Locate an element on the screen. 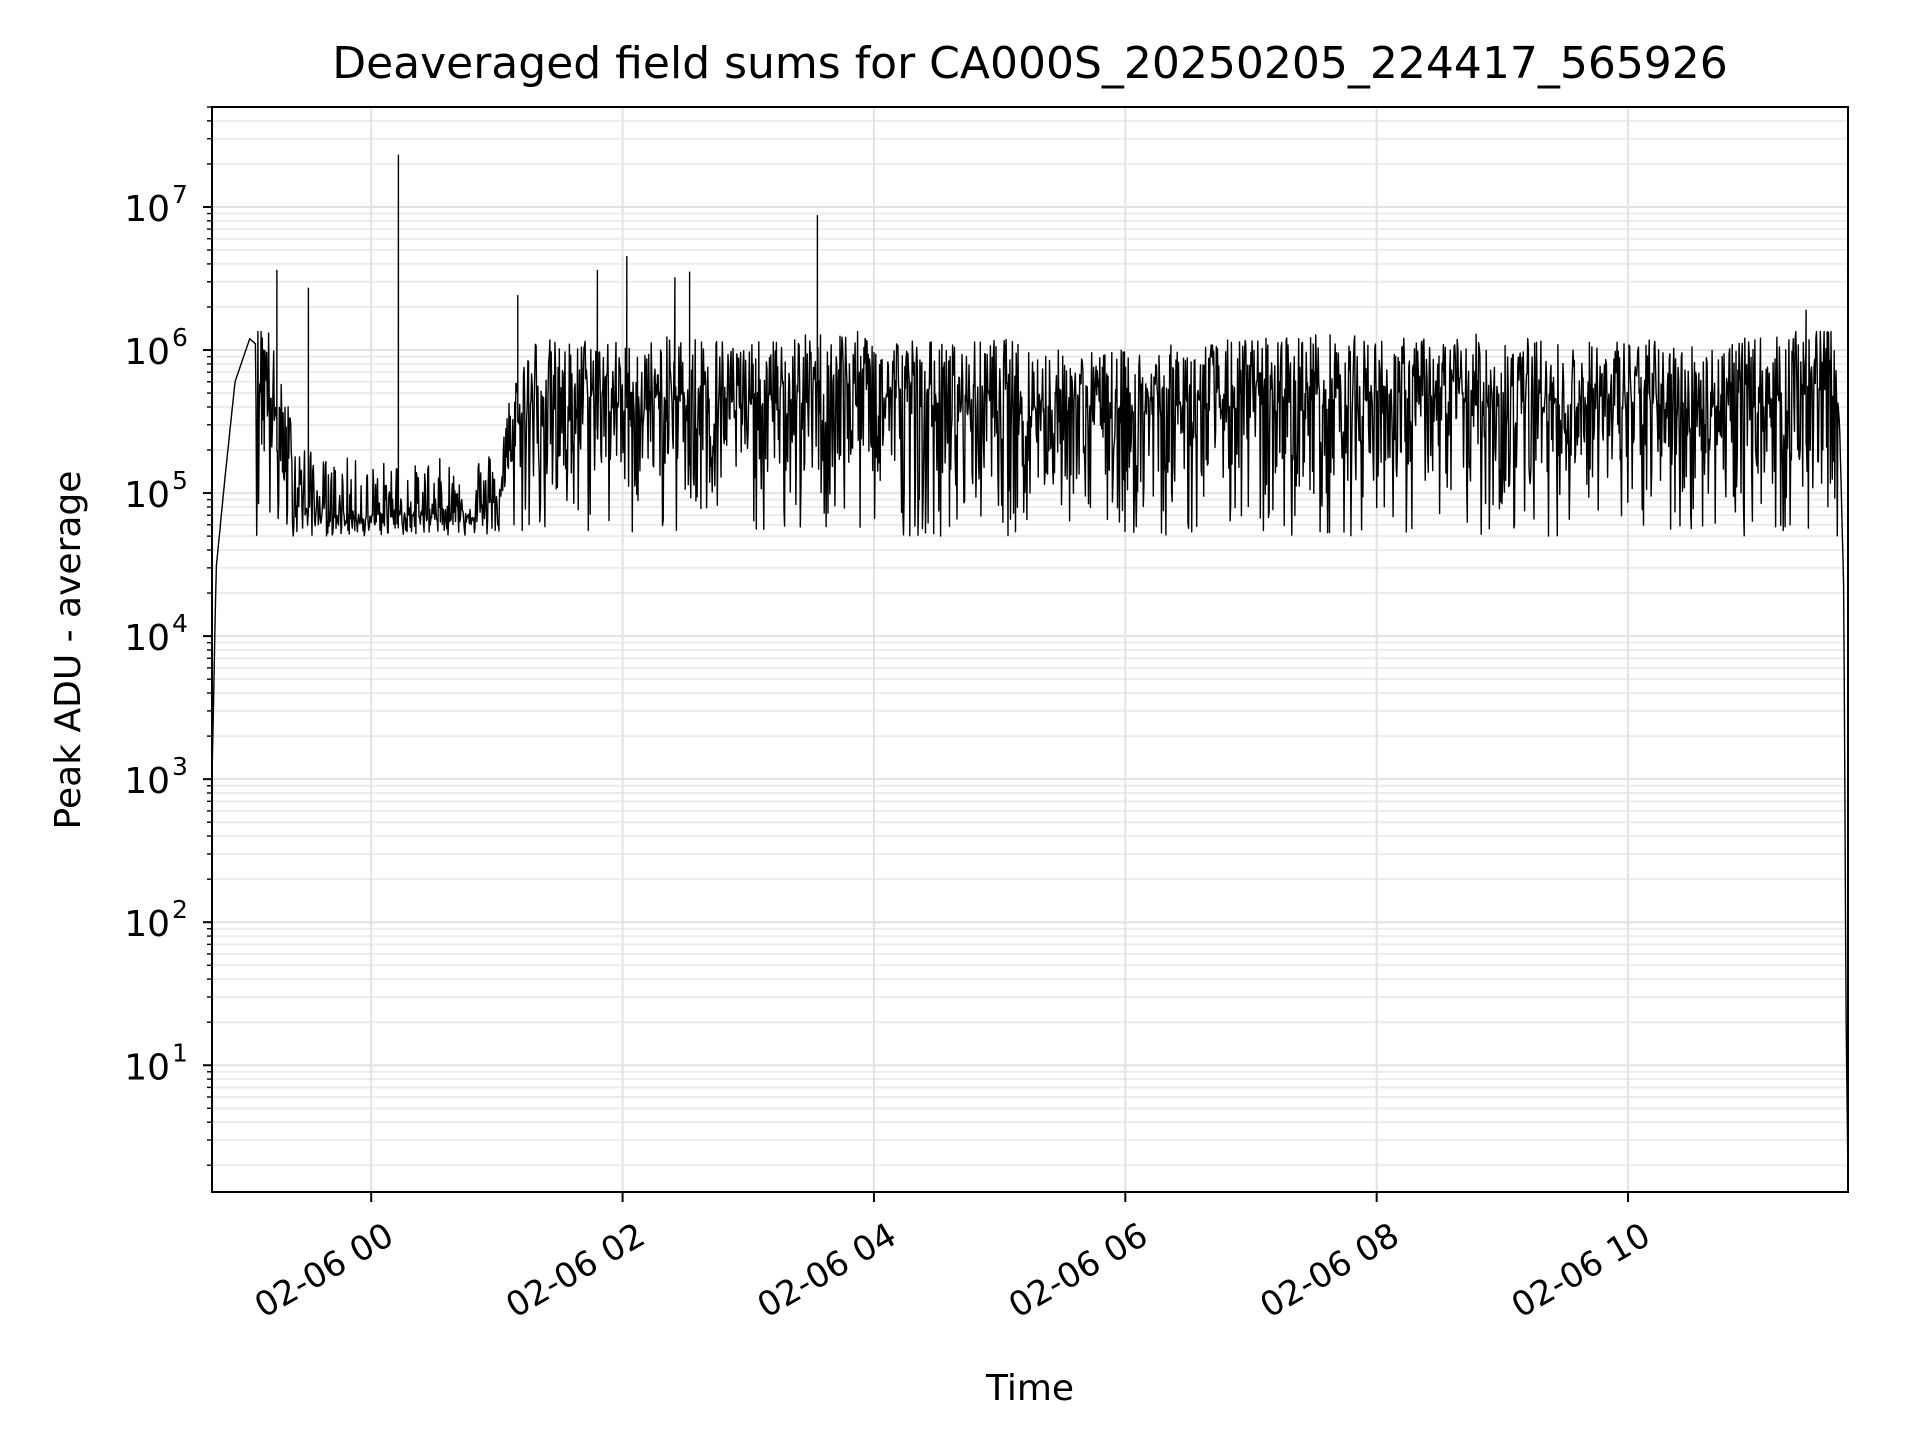 This screenshot has width=1920, height=1440. y-tick-exponent: 6 is located at coordinates (180, 337).